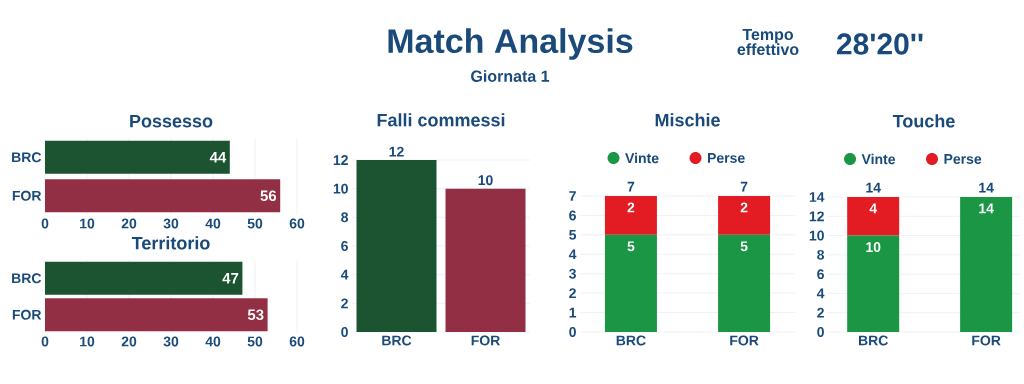  I want to click on chart-title: Possesso, so click(171, 121).